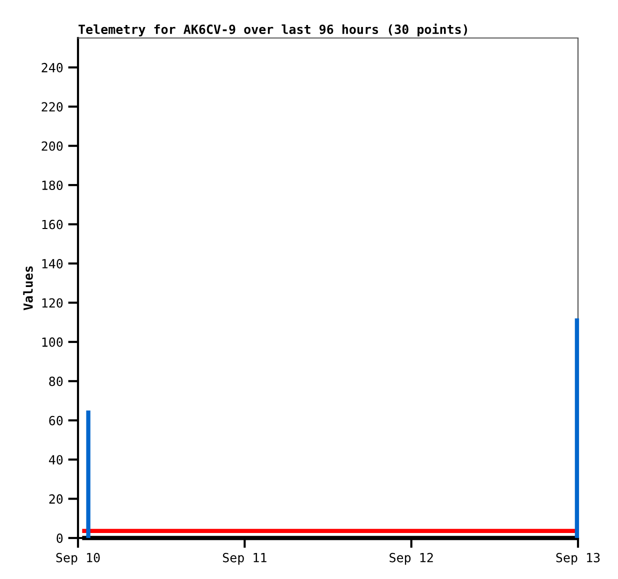 The width and height of the screenshot is (618, 579). Describe the element at coordinates (55, 460) in the screenshot. I see `y-tick-label: 40` at that location.